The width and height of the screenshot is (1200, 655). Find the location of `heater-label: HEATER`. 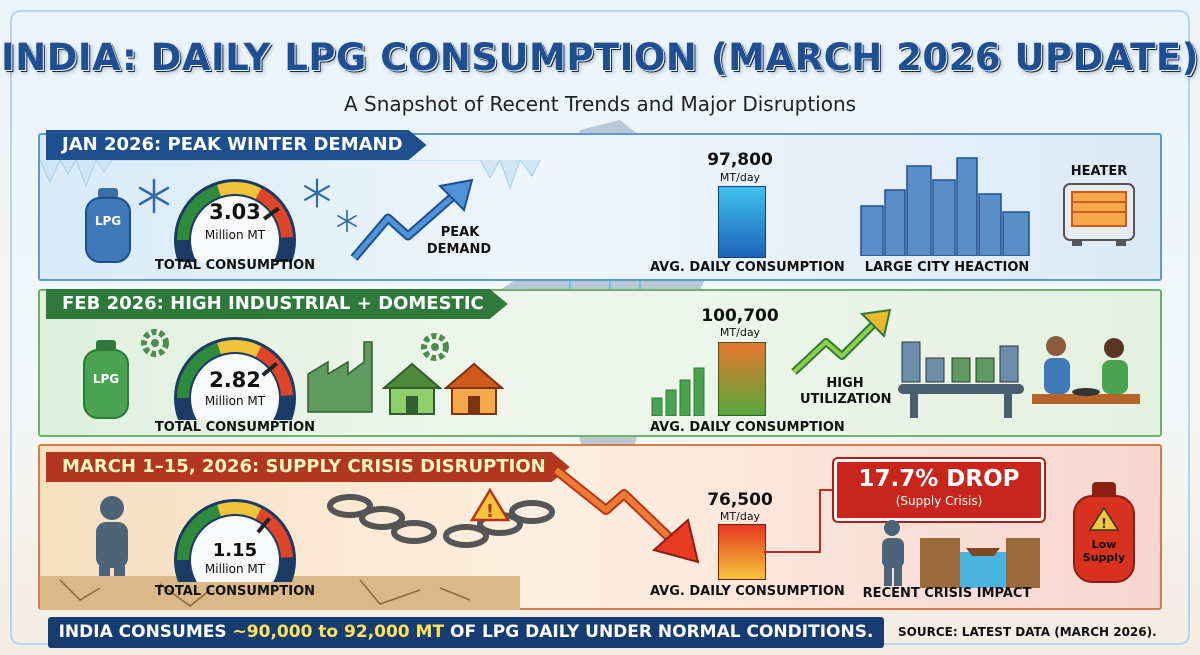

heater-label: HEATER is located at coordinates (1099, 171).